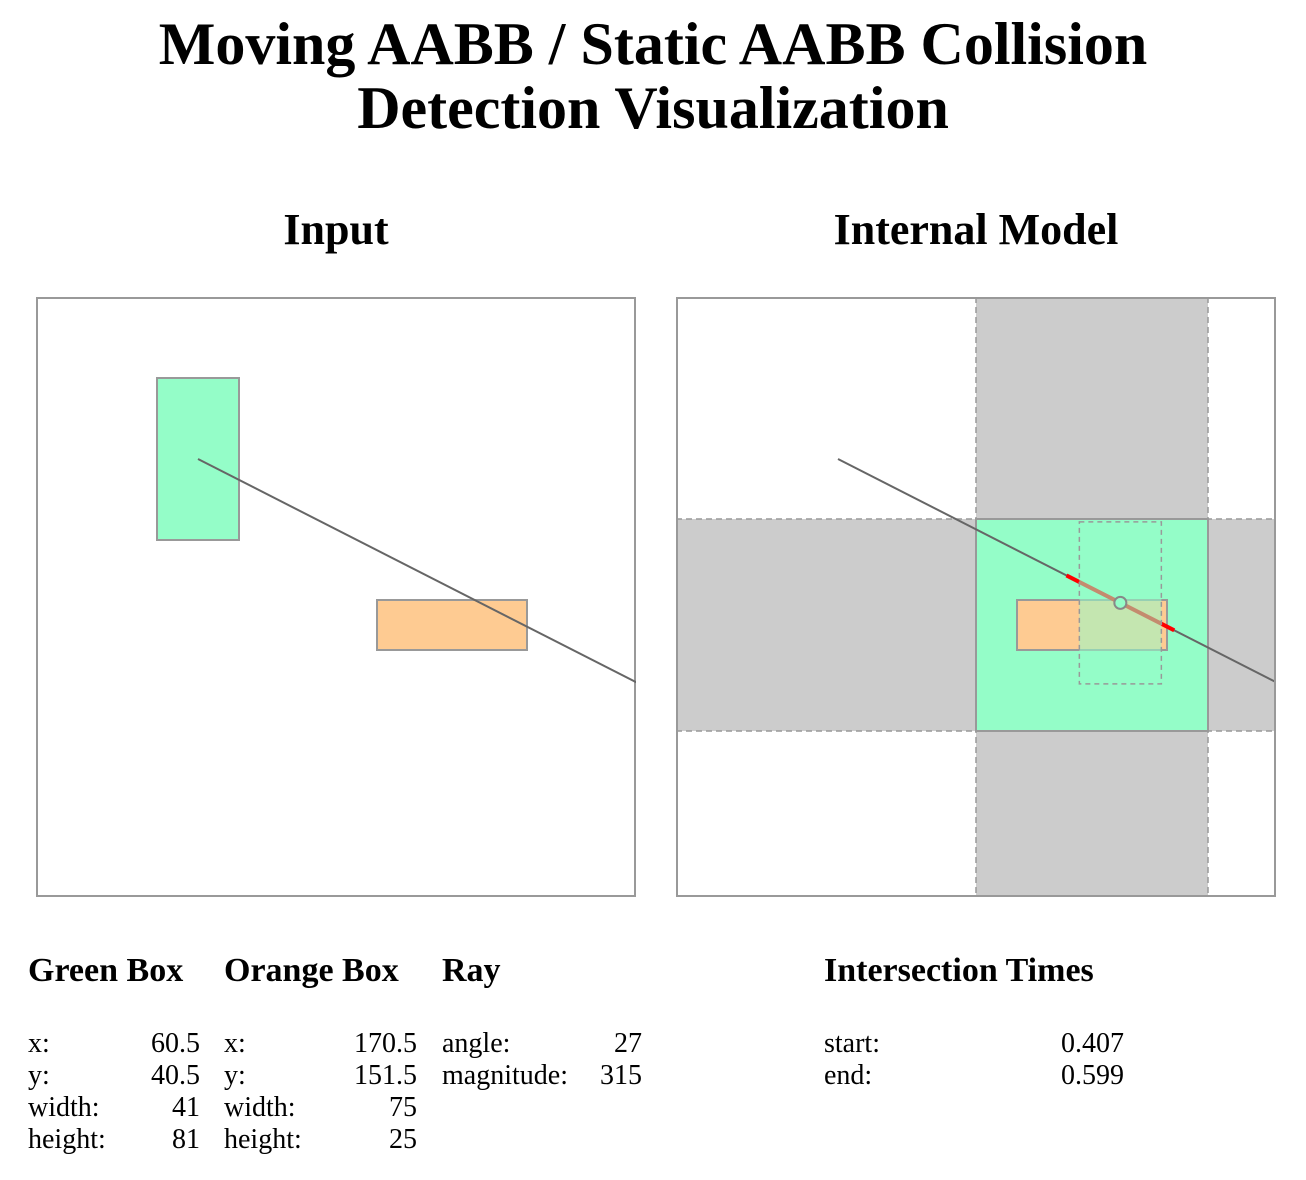 This screenshot has width=1306, height=1180. What do you see at coordinates (848, 1075) in the screenshot?
I see `stat-label: end:` at bounding box center [848, 1075].